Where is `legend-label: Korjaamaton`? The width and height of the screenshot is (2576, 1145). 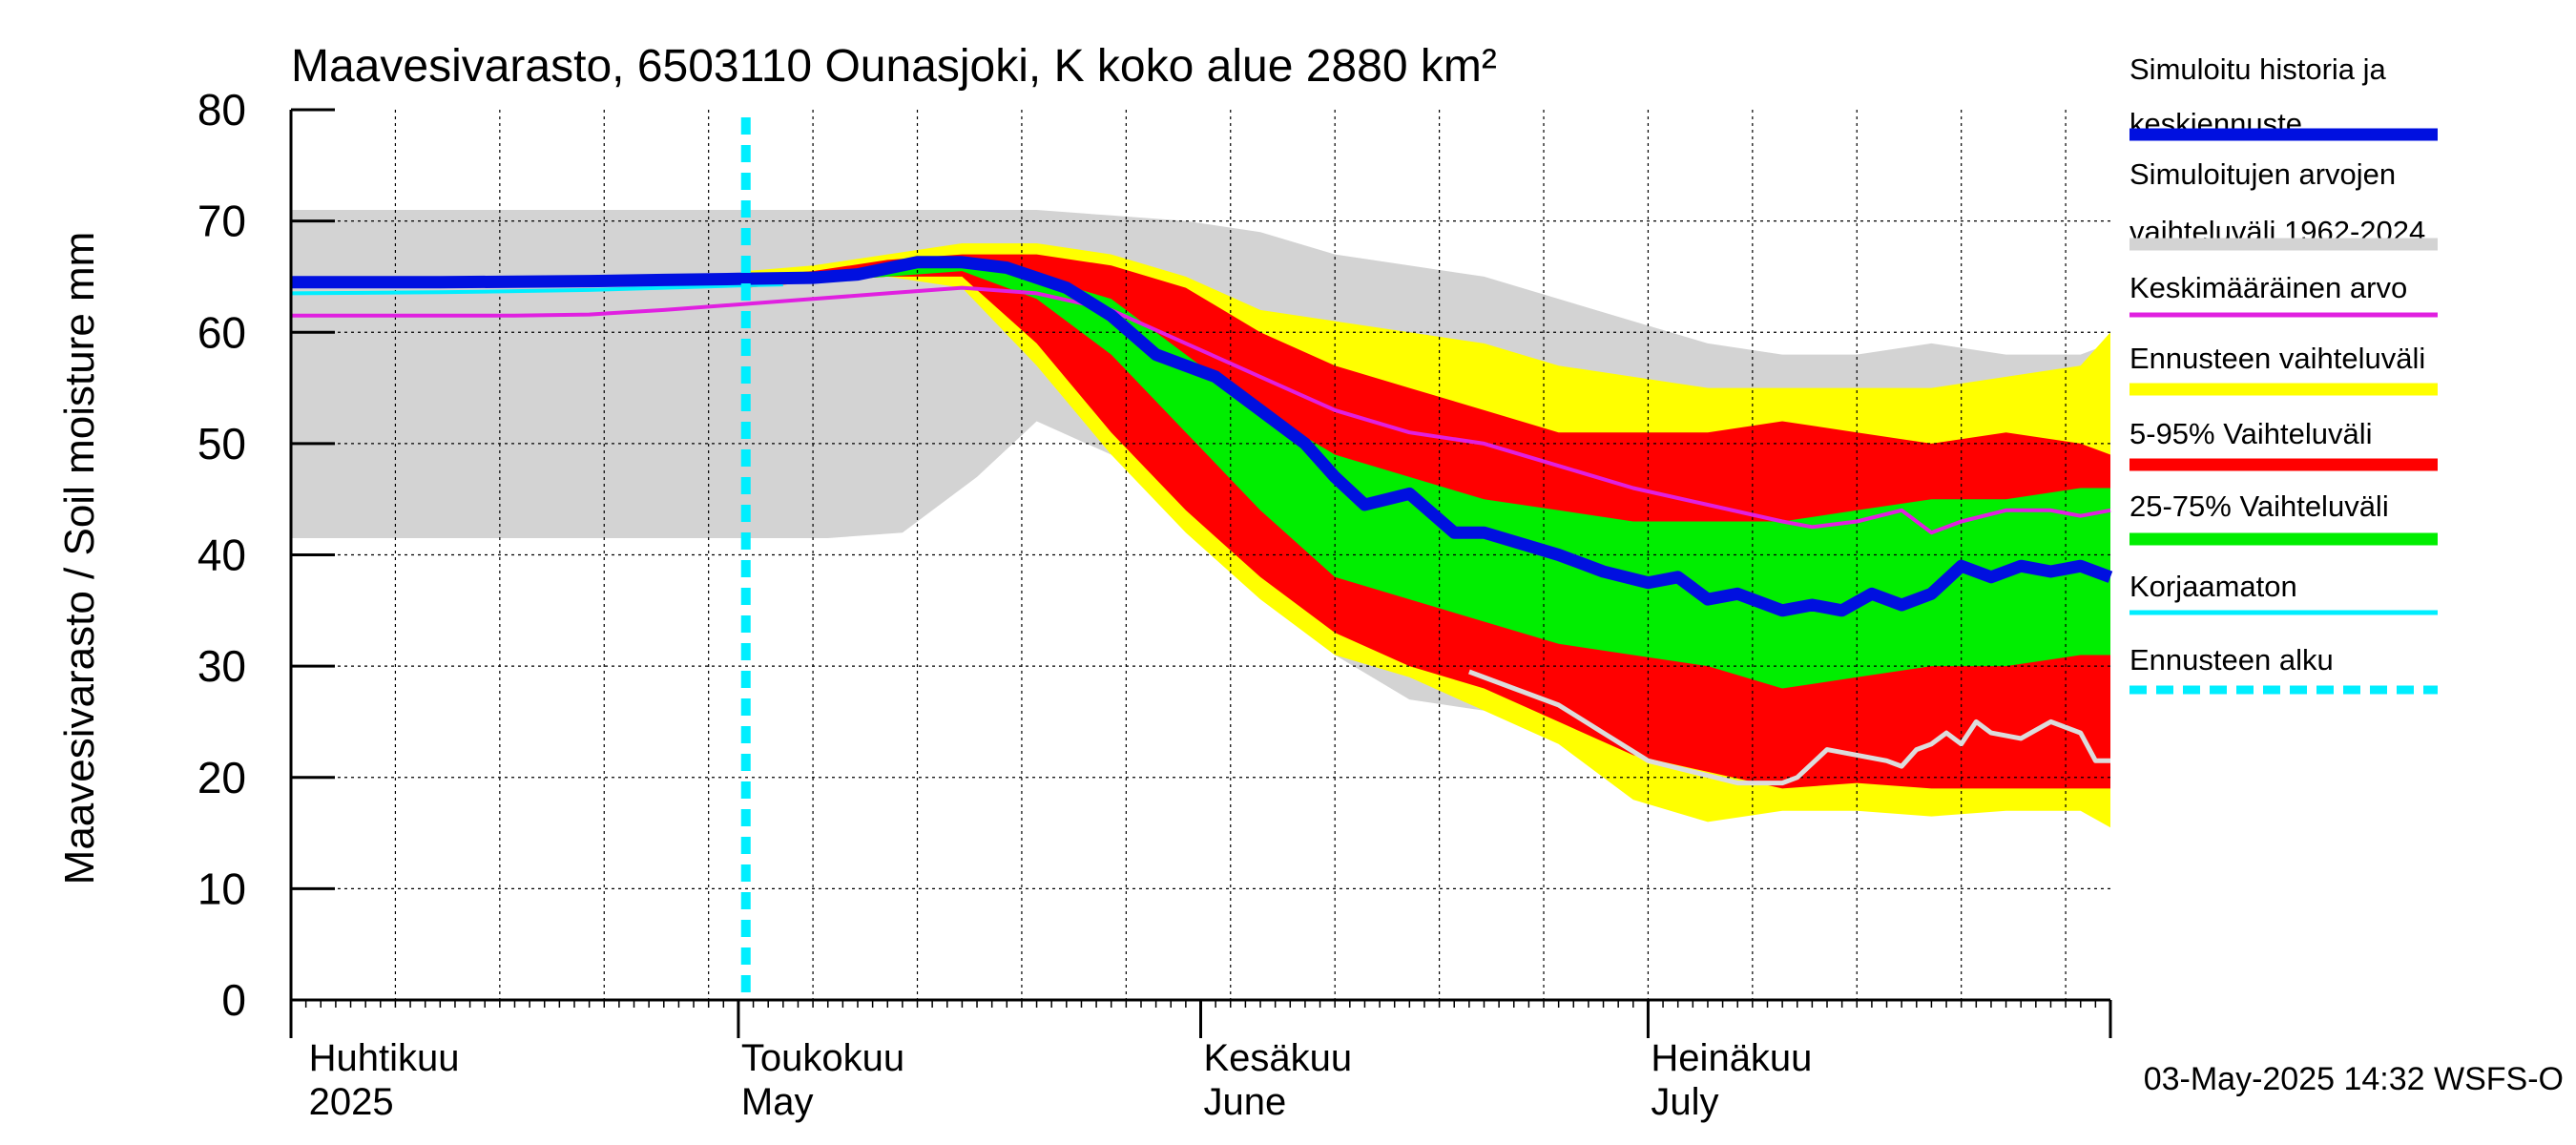
legend-label: Korjaamaton is located at coordinates (2213, 586).